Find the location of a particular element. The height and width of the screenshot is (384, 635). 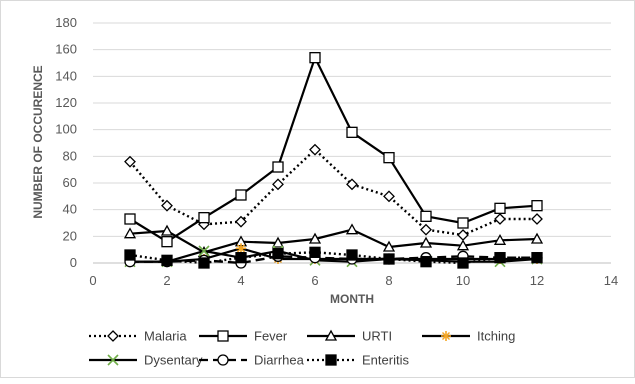

y-tick-label: 0 is located at coordinates (73, 262).